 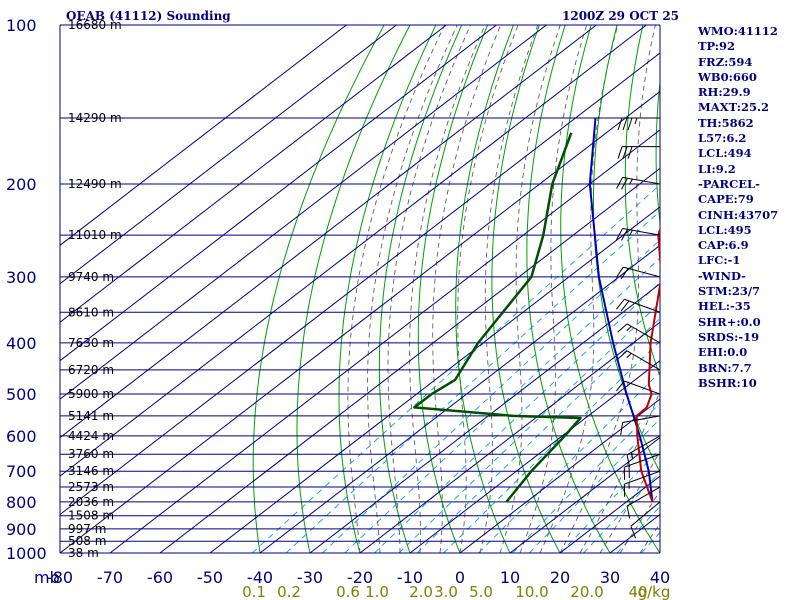 What do you see at coordinates (91, 502) in the screenshot?
I see `height-label: 2036 m` at bounding box center [91, 502].